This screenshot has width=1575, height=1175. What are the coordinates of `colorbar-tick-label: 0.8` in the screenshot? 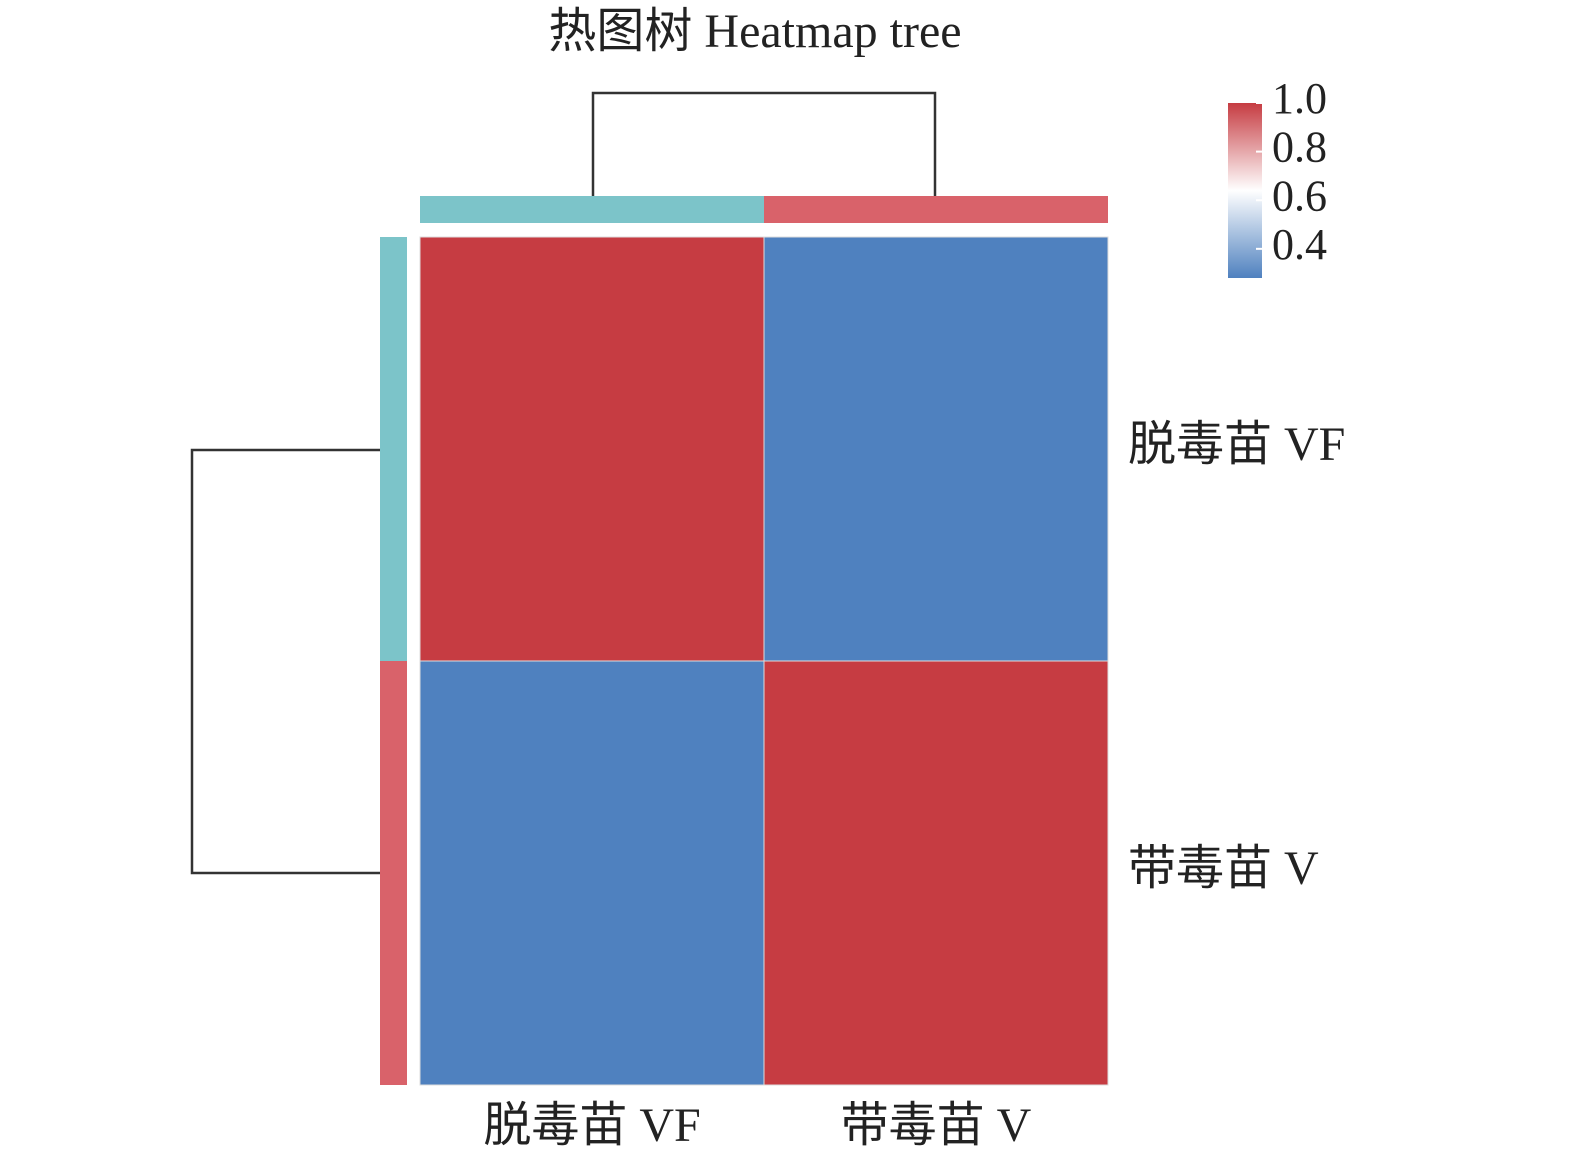 It's located at (1299, 147).